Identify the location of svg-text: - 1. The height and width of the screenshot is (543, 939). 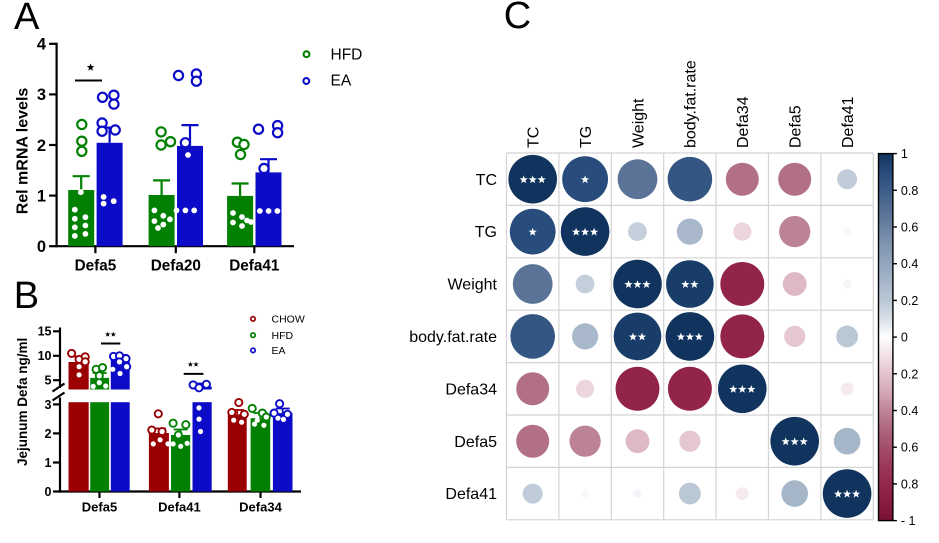
(908, 521).